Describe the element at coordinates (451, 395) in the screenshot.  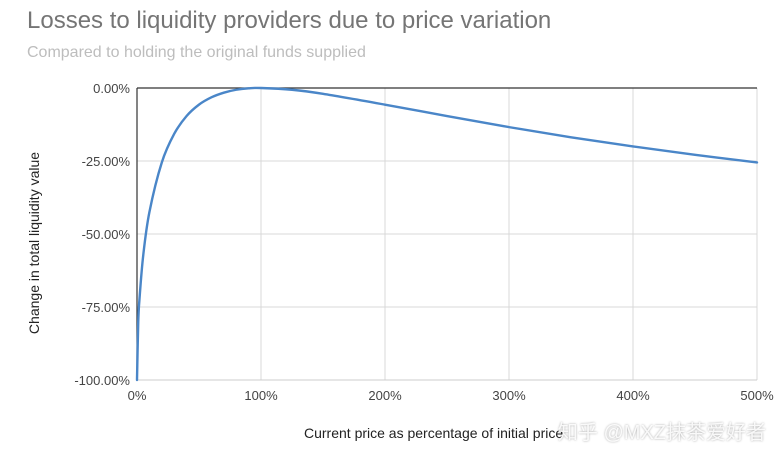
I see `x-tick-labels: 0% 100% 200% 300% 400% 500%` at that location.